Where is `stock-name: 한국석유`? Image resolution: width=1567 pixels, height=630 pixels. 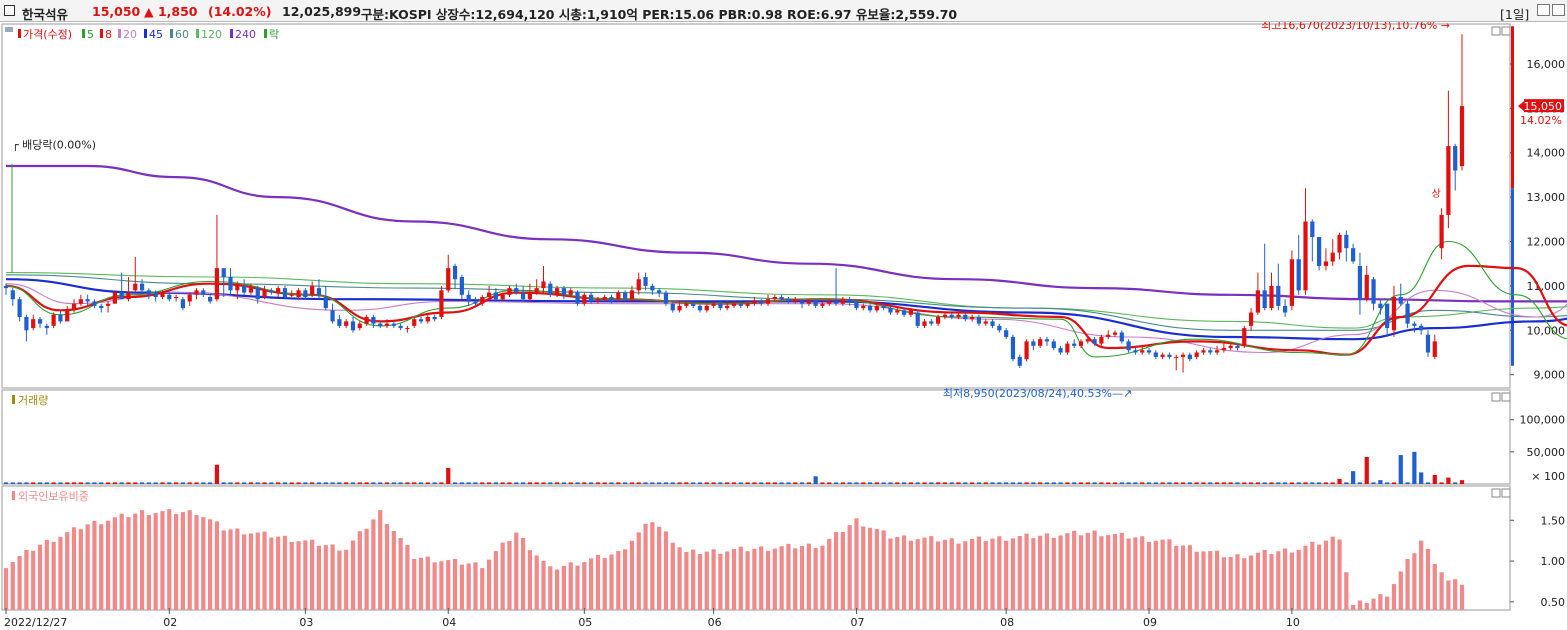
stock-name: 한국석유 is located at coordinates (45, 14).